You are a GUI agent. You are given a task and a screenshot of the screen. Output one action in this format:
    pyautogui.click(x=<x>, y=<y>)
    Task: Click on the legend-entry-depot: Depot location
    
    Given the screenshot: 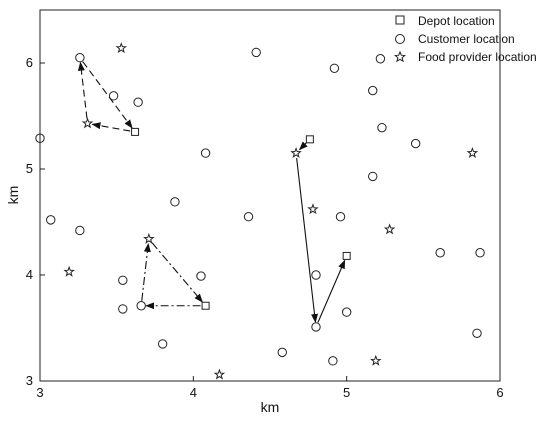 What is the action you would take?
    pyautogui.click(x=445, y=21)
    